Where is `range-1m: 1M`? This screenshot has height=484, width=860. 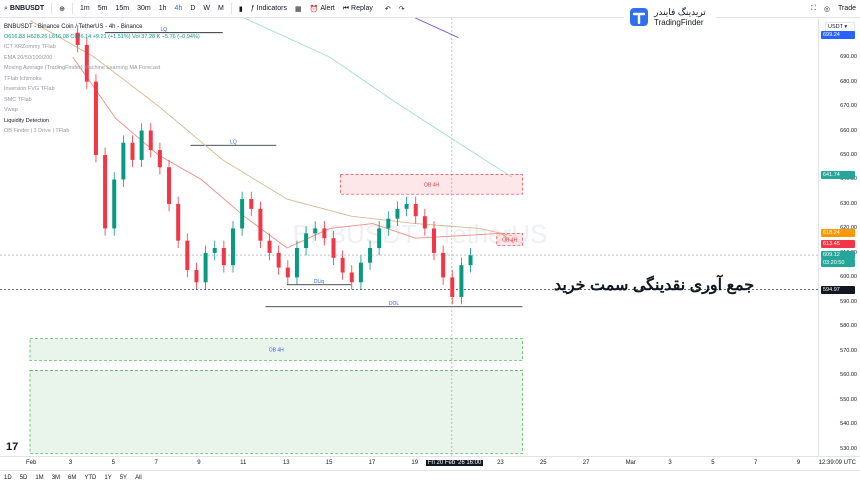
range-1m: 1M is located at coordinates (39, 477).